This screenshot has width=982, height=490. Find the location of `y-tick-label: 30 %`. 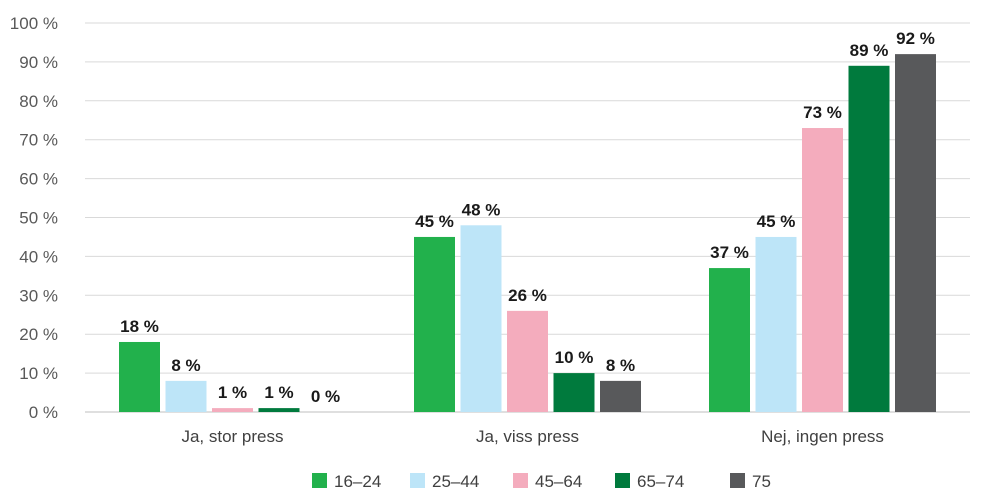

y-tick-label: 30 % is located at coordinates (38, 295).